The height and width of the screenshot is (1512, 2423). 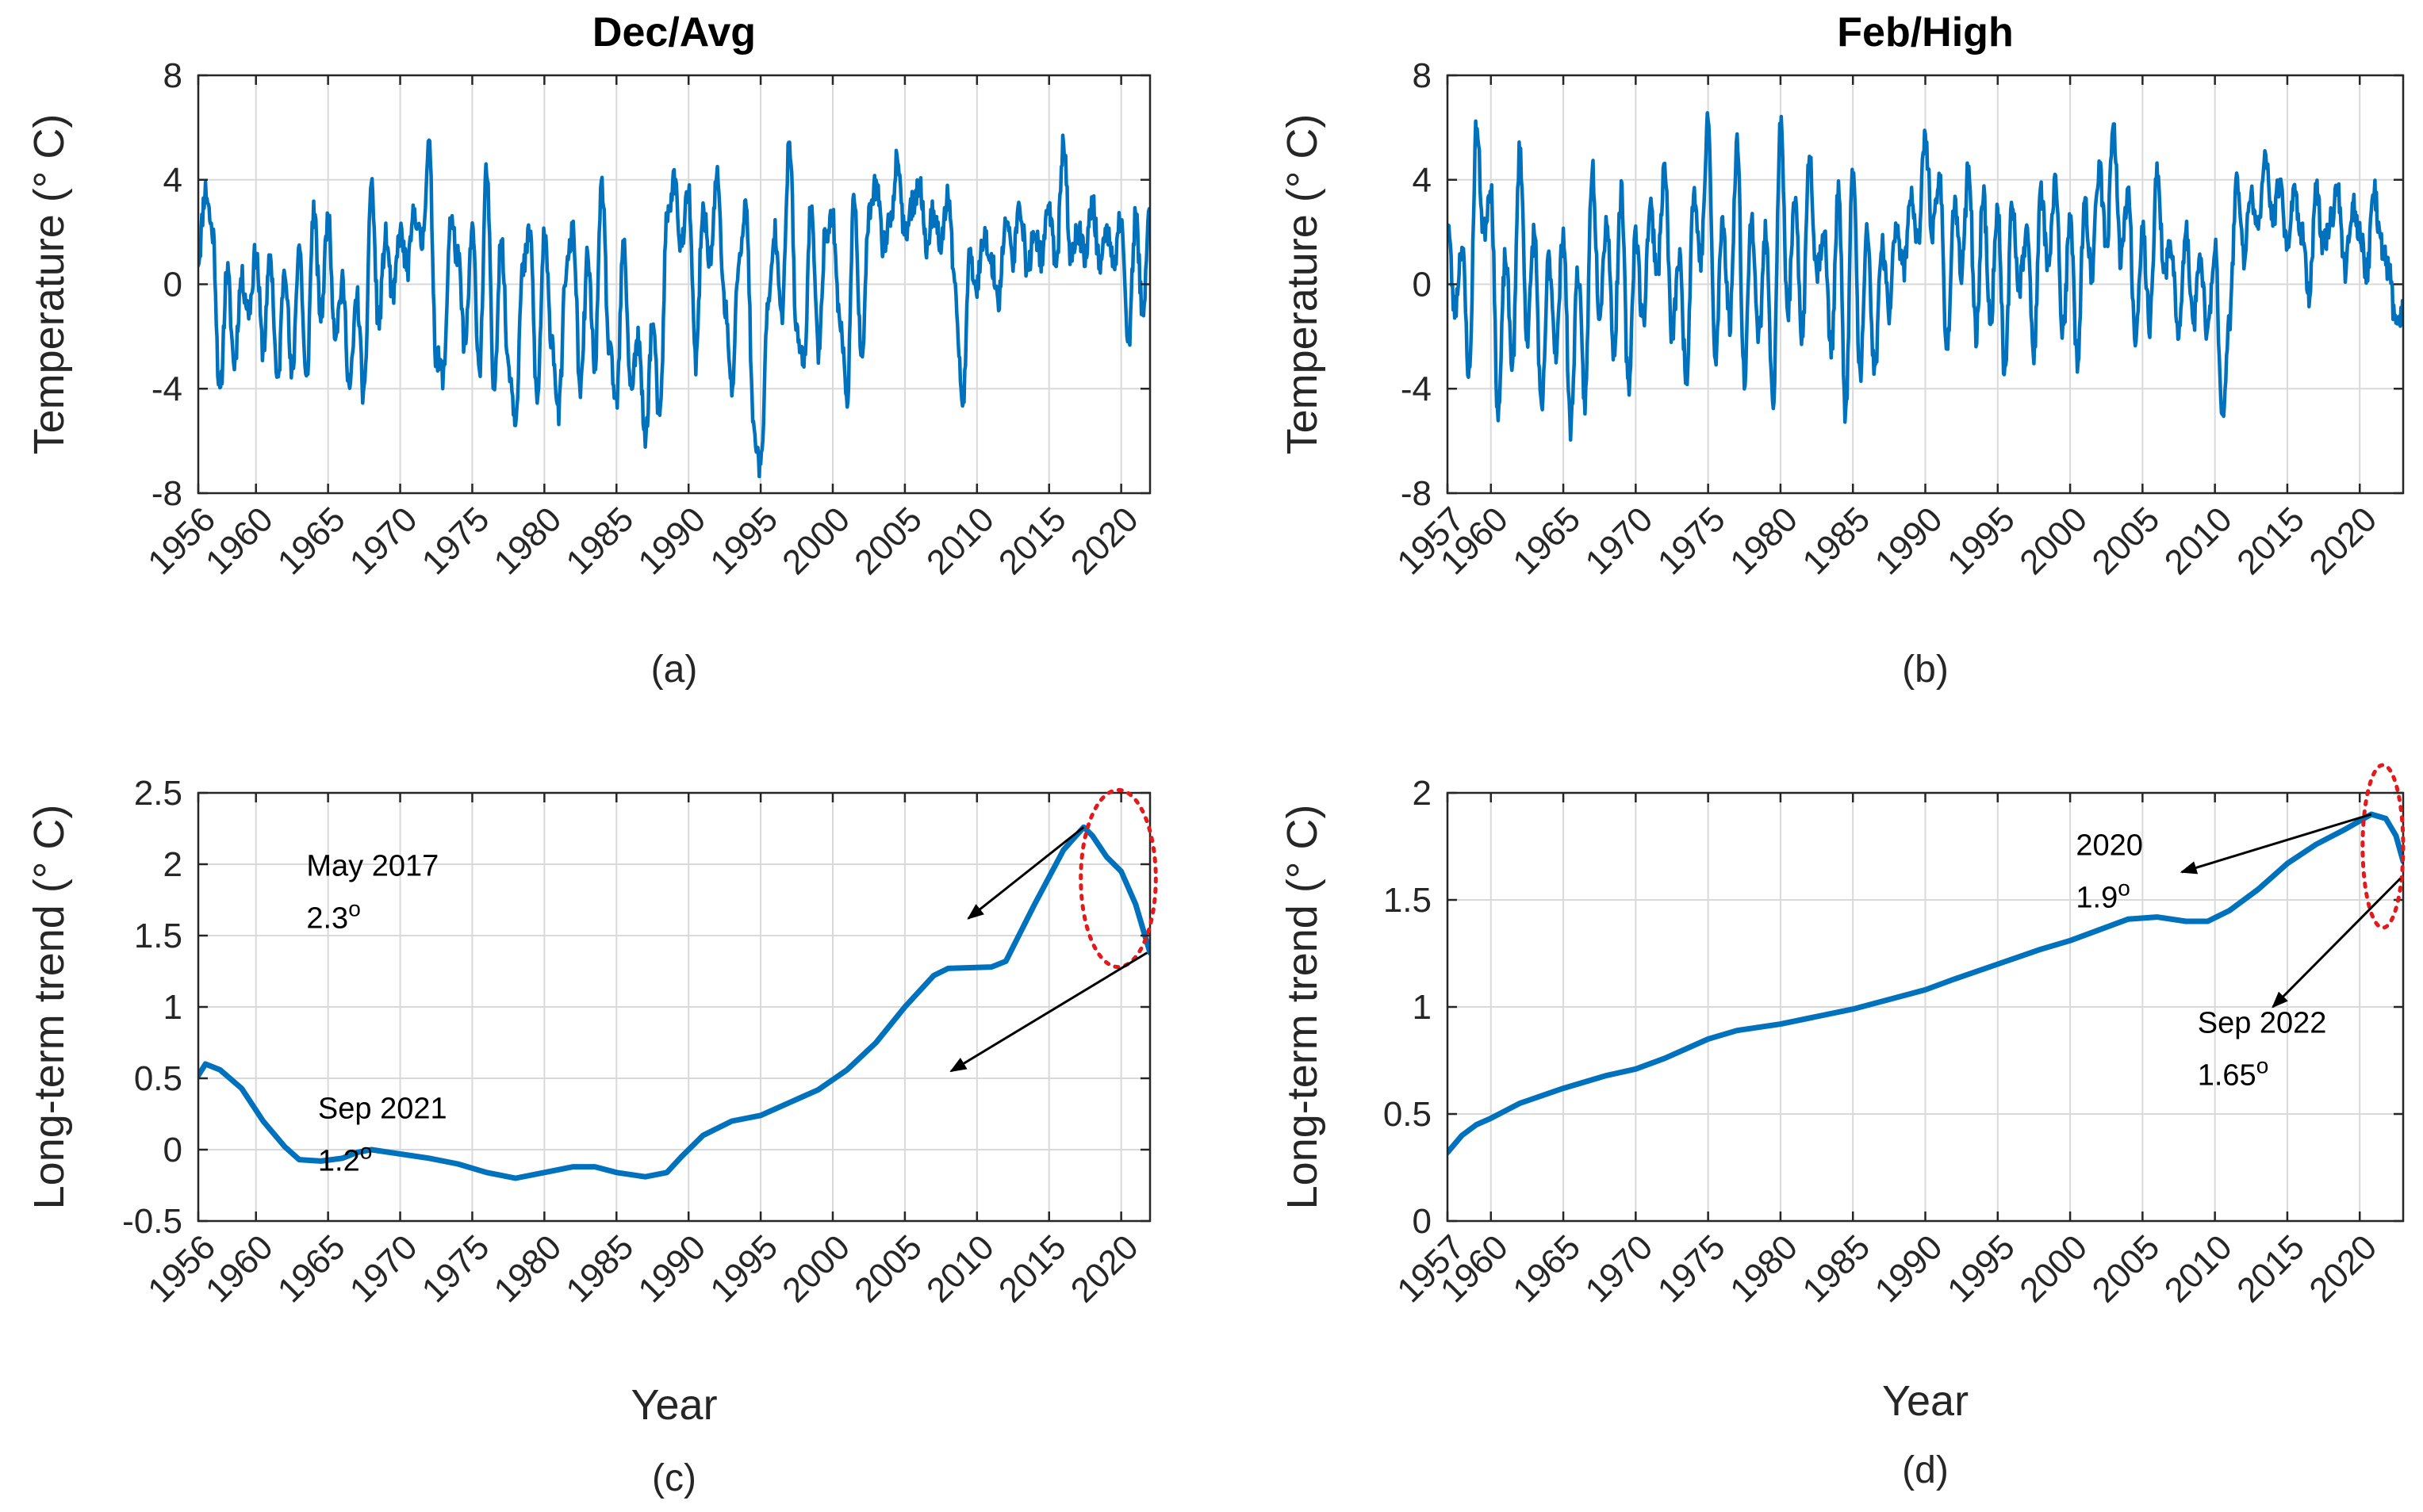 What do you see at coordinates (383, 1108) in the screenshot?
I see `annotation-label: Sep 2021` at bounding box center [383, 1108].